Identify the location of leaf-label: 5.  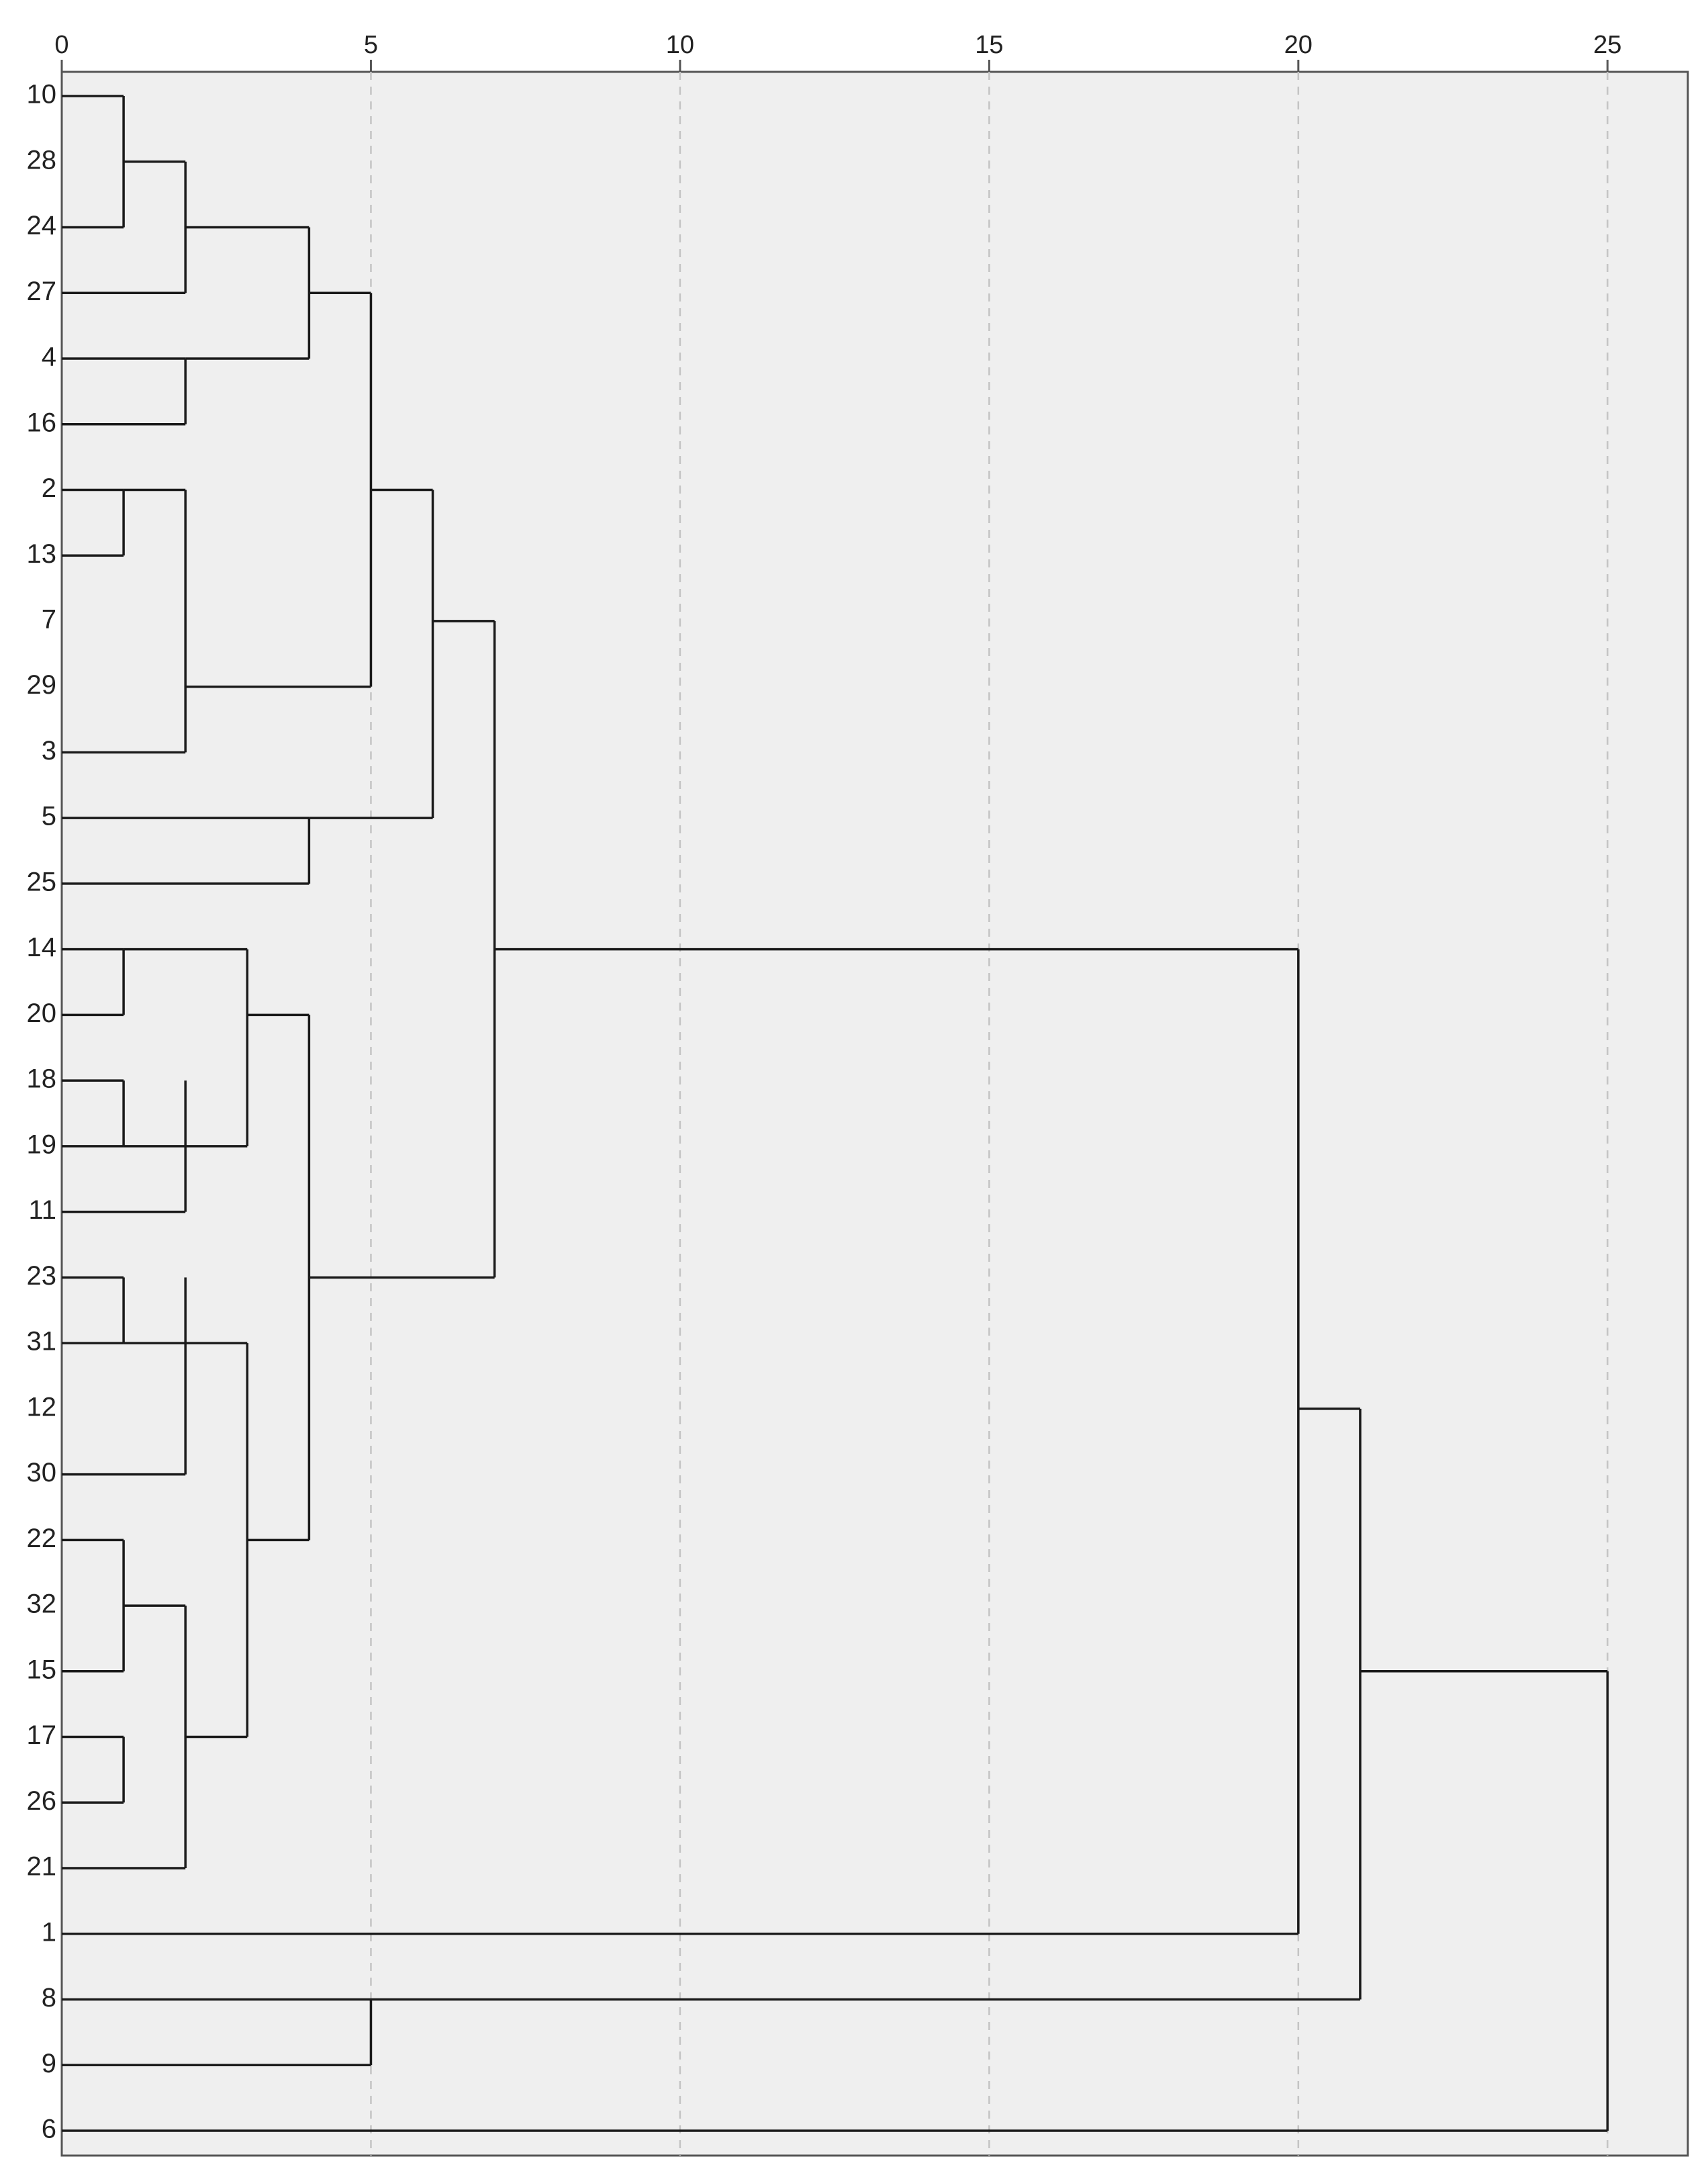
(49, 817).